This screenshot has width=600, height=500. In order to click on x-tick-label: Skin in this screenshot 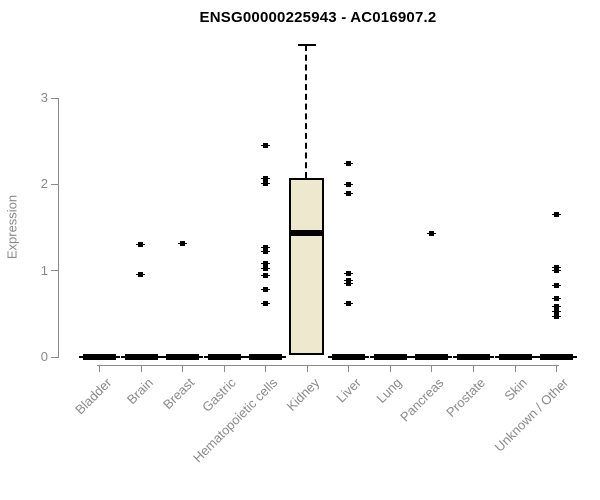, I will do `click(515, 389)`.